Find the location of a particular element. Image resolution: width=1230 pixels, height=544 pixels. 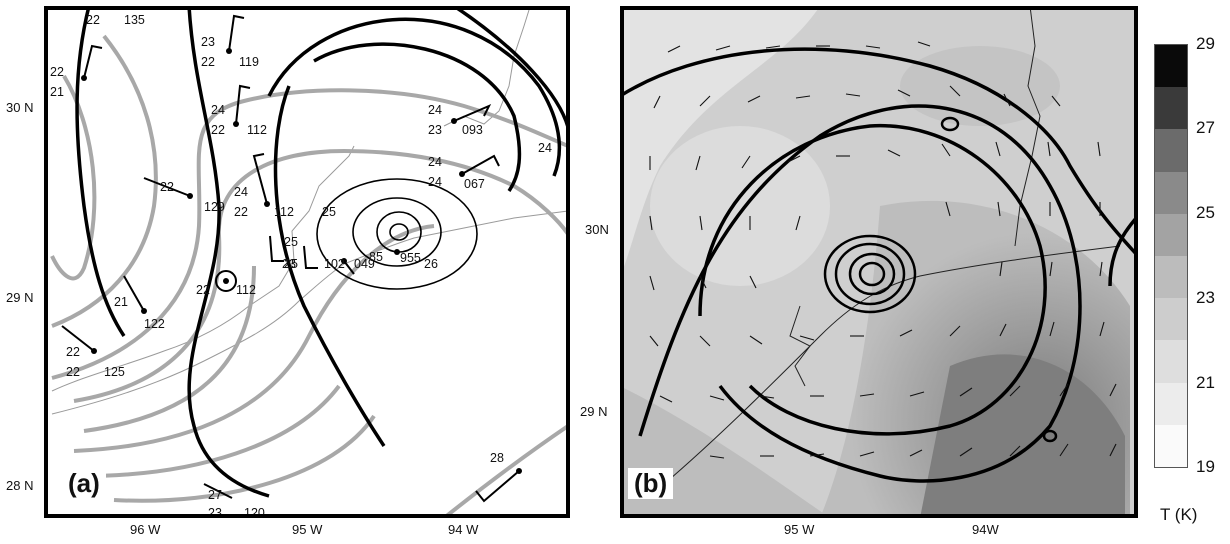

lon-label-95w: 95 W is located at coordinates (307, 529).